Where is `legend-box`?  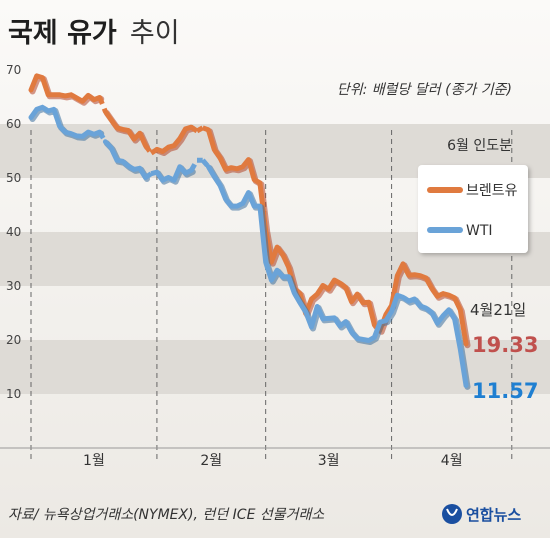
legend-box is located at coordinates (473, 209).